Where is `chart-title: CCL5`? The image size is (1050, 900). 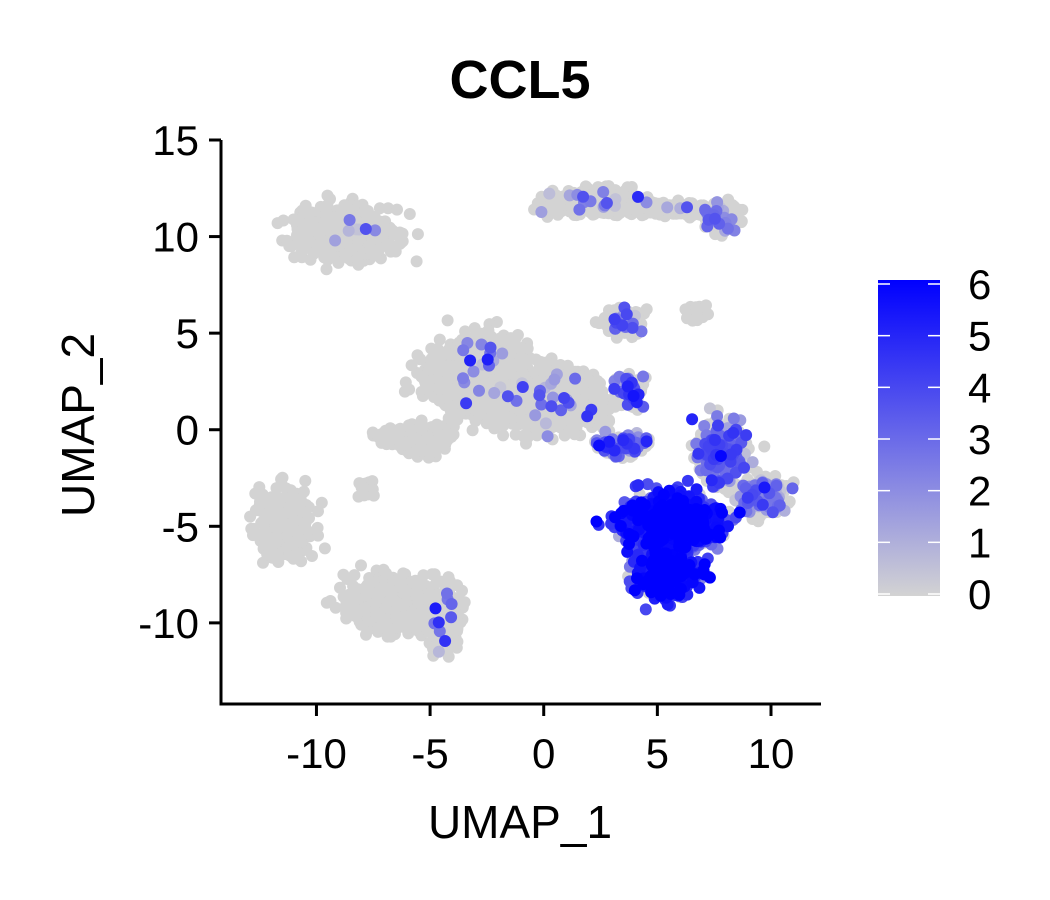
chart-title: CCL5 is located at coordinates (519, 80).